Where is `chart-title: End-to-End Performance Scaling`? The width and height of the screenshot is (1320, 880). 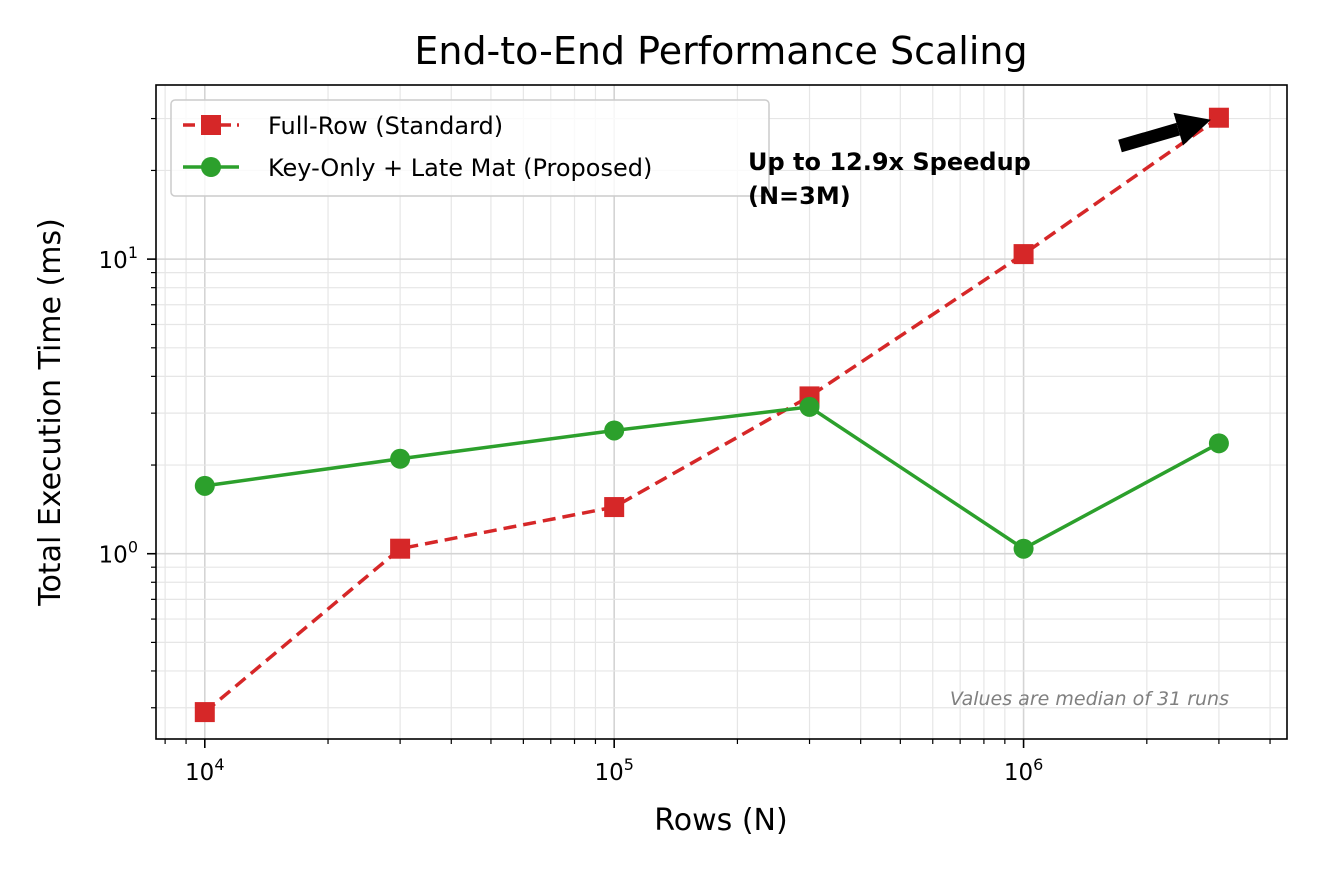
chart-title: End-to-End Performance Scaling is located at coordinates (720, 51).